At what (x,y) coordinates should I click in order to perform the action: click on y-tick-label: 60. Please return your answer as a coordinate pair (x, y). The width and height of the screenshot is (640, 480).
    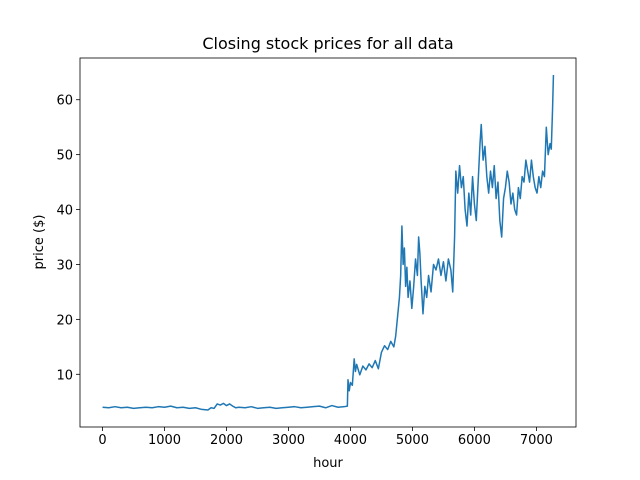
    Looking at the image, I should click on (64, 101).